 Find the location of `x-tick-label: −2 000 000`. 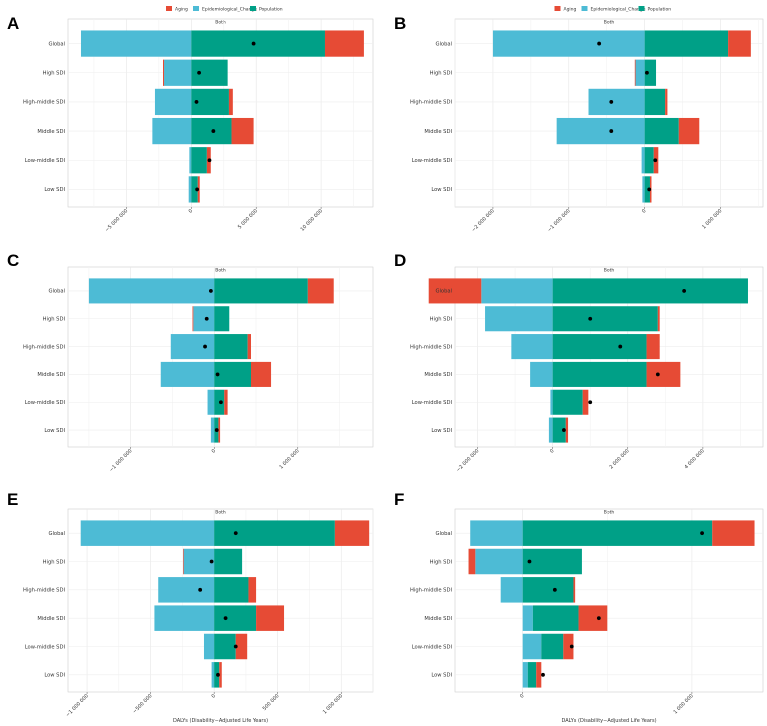

x-tick-label: −2 000 000 is located at coordinates (467, 460).